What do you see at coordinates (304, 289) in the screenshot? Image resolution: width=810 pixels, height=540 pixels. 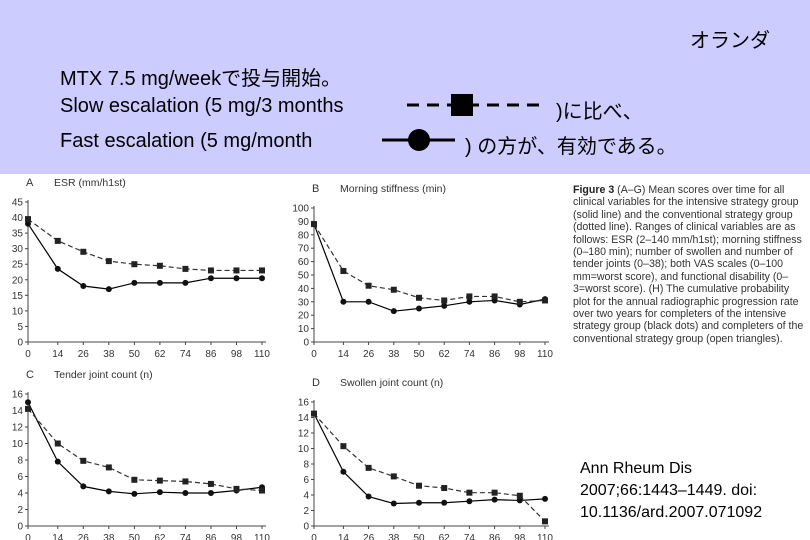 I see `y-tick-label-b: 40` at bounding box center [304, 289].